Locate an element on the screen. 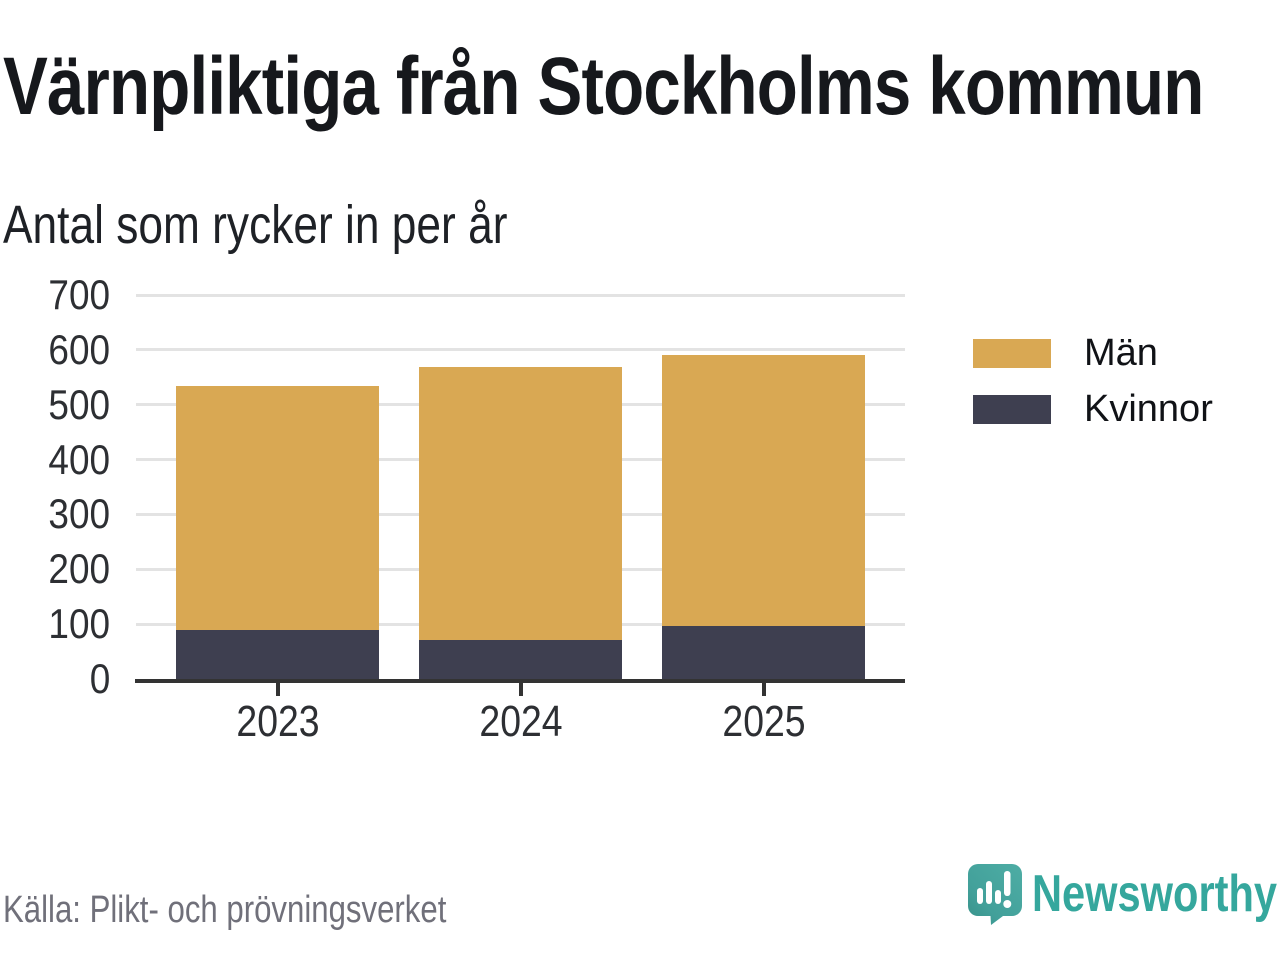  newsworthy-wordmark: Newsworthy is located at coordinates (1155, 894).